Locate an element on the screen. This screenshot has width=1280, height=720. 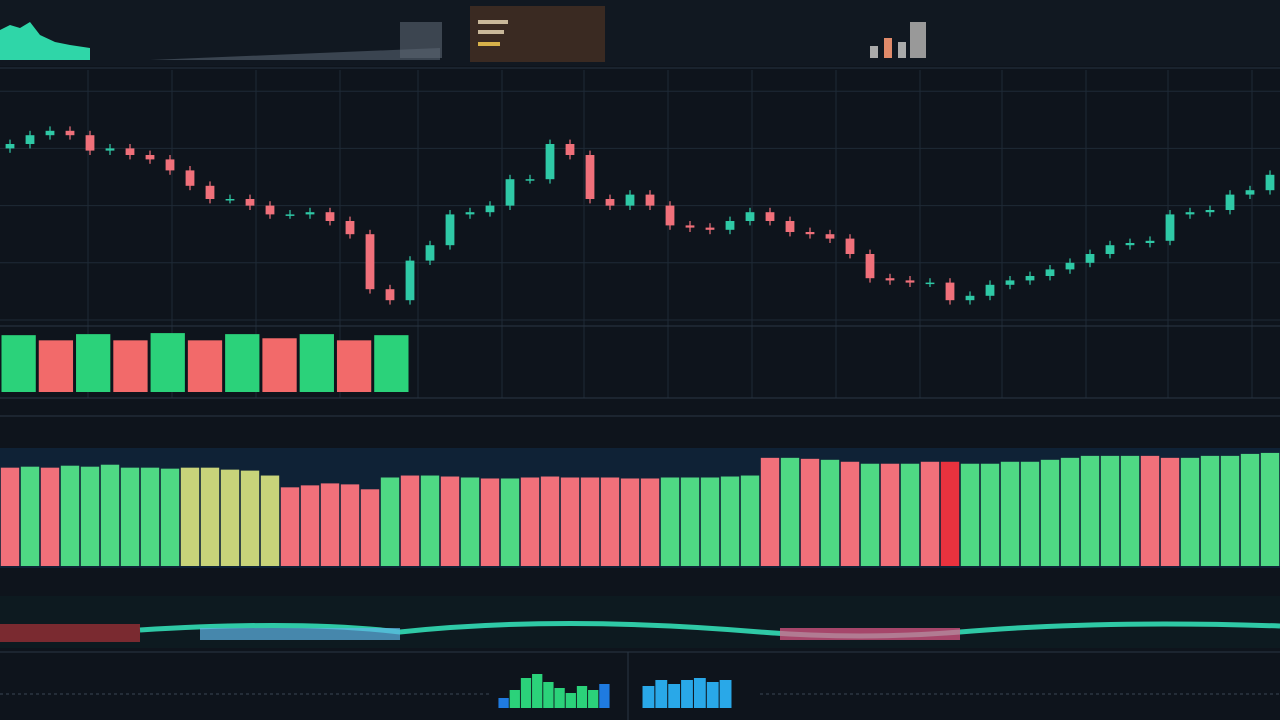
mini-area is located at coordinates (295, 54).